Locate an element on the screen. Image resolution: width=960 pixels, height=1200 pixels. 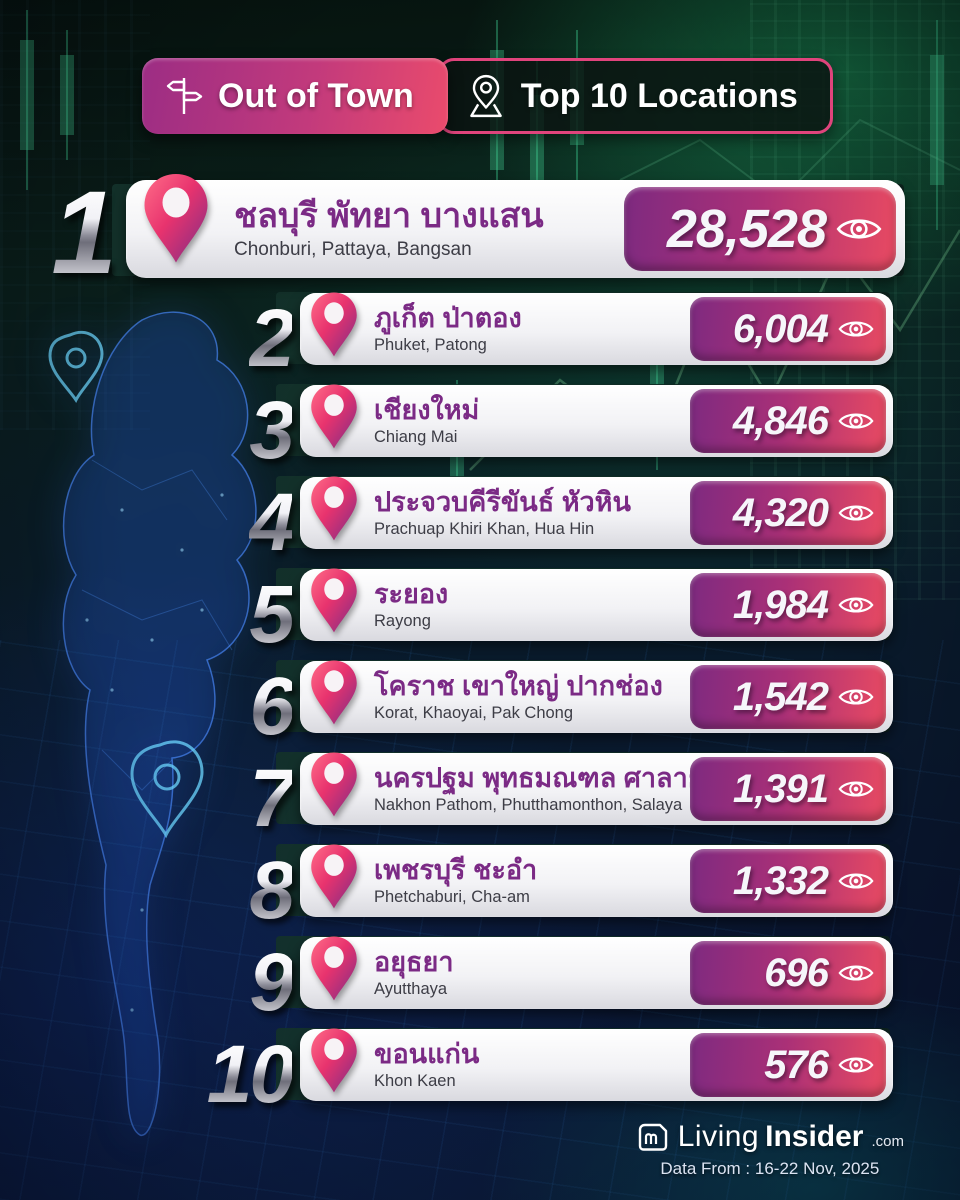
rank-number: 9 is located at coordinates (272, 982).